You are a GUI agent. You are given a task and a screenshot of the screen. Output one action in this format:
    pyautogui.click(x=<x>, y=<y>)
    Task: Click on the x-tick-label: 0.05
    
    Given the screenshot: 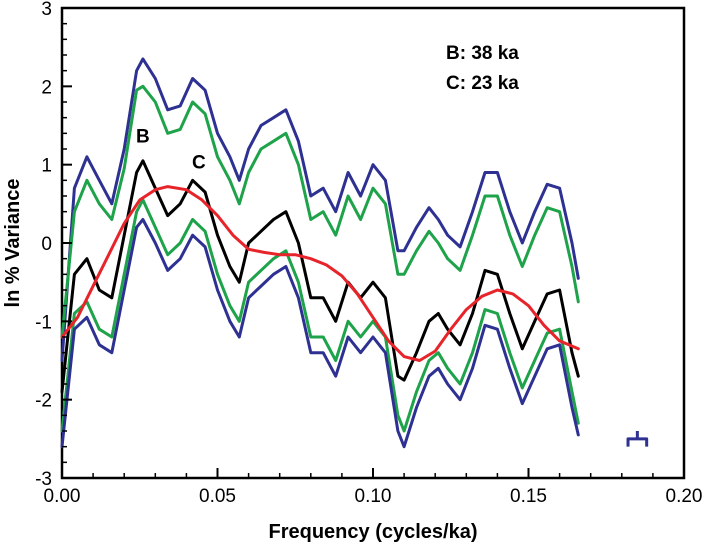 What is the action you would take?
    pyautogui.click(x=217, y=496)
    